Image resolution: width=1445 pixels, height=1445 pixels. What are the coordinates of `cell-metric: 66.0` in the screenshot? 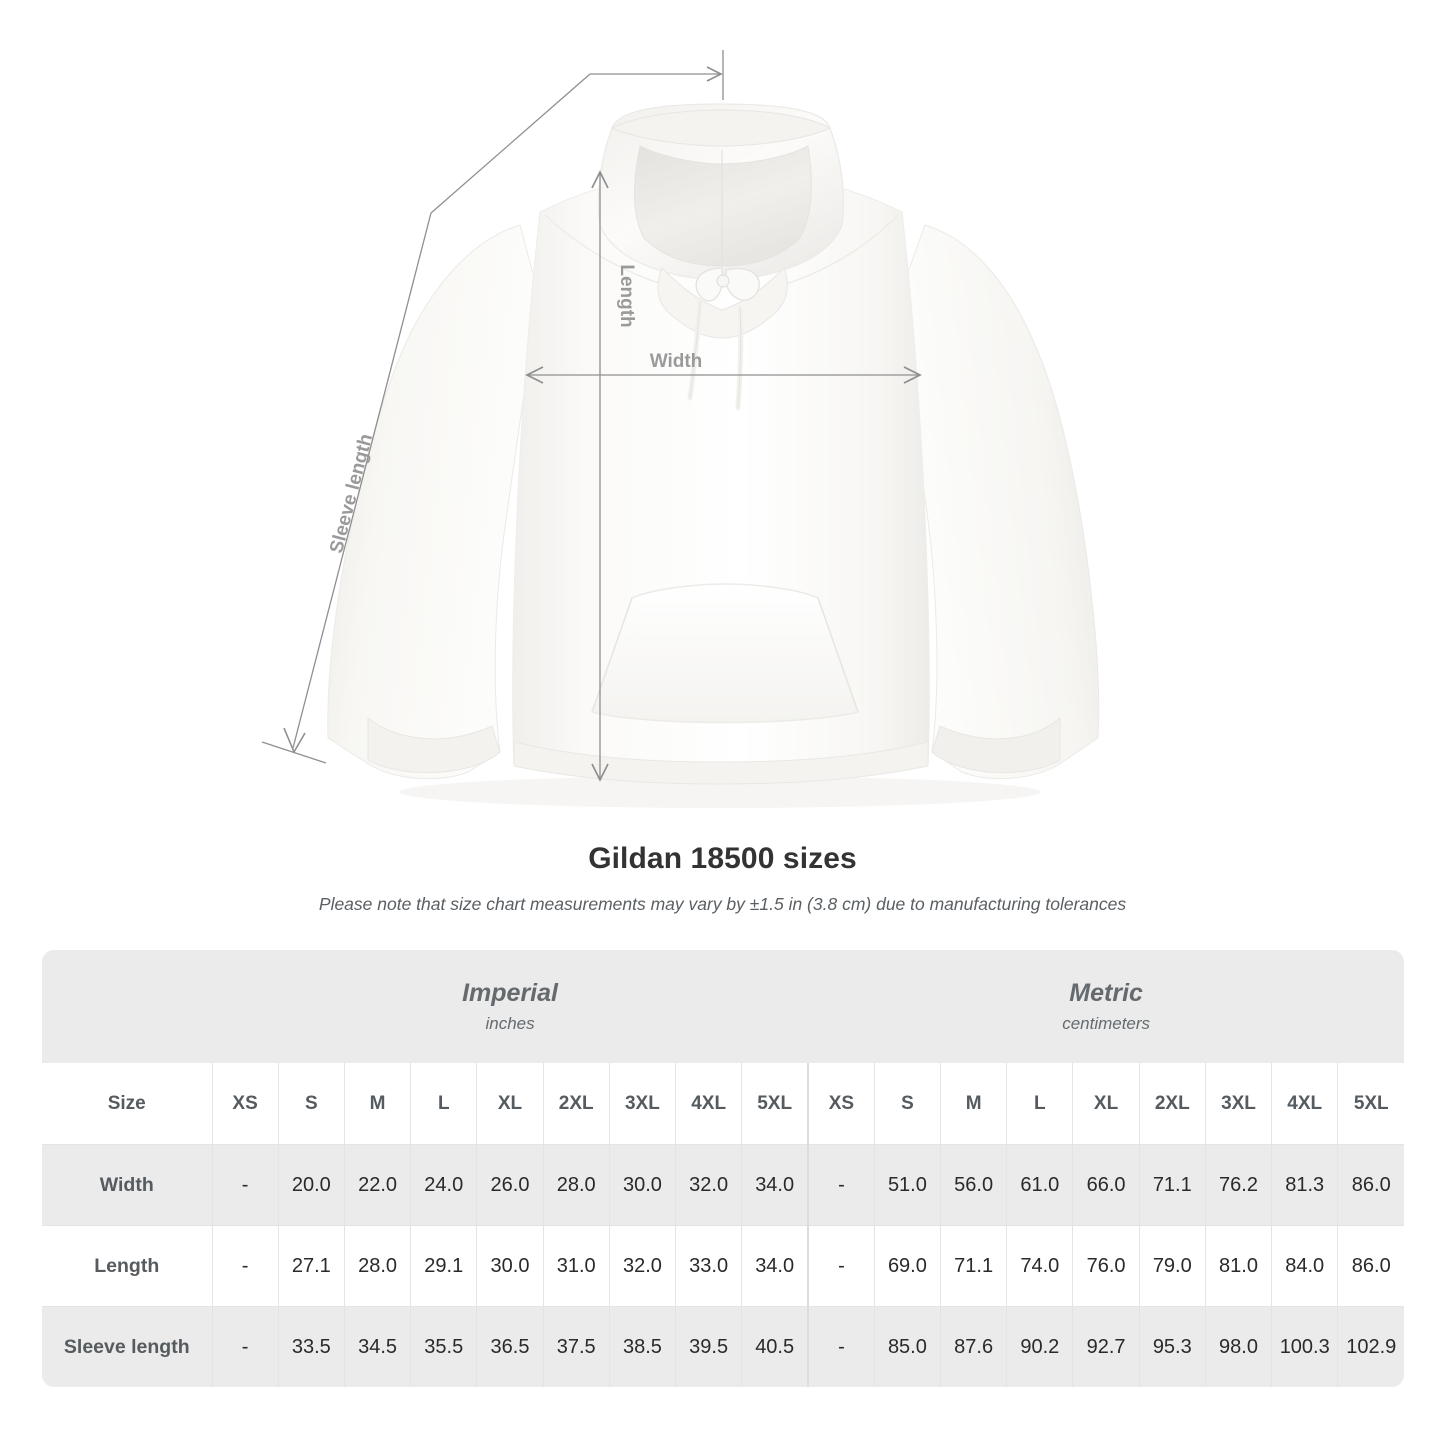 It's located at (1106, 1185).